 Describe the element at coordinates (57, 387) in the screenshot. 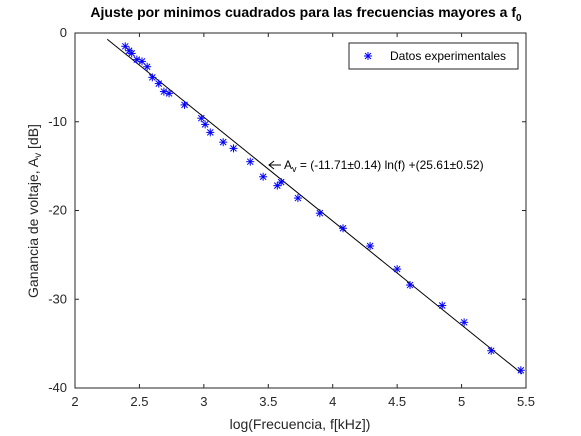

I see `y-tick-label: -40` at that location.